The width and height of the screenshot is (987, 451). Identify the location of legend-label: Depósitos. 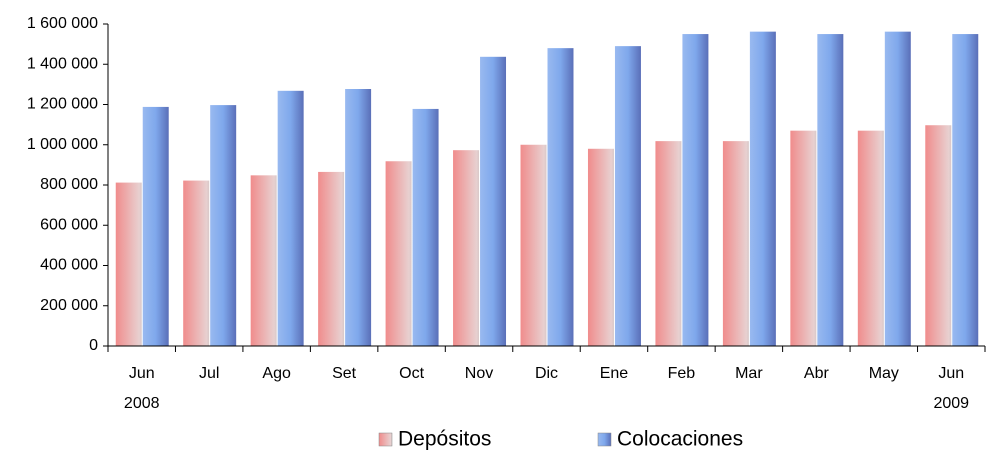
(444, 439).